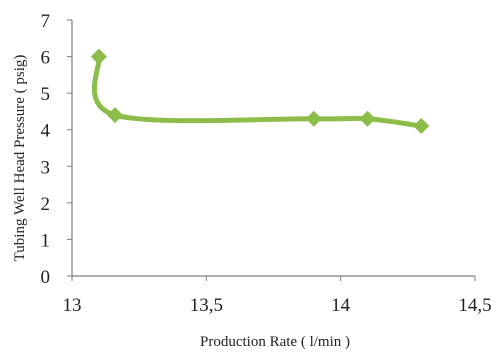 Image resolution: width=500 pixels, height=354 pixels. Describe the element at coordinates (341, 305) in the screenshot. I see `x-tick-label: 14` at that location.